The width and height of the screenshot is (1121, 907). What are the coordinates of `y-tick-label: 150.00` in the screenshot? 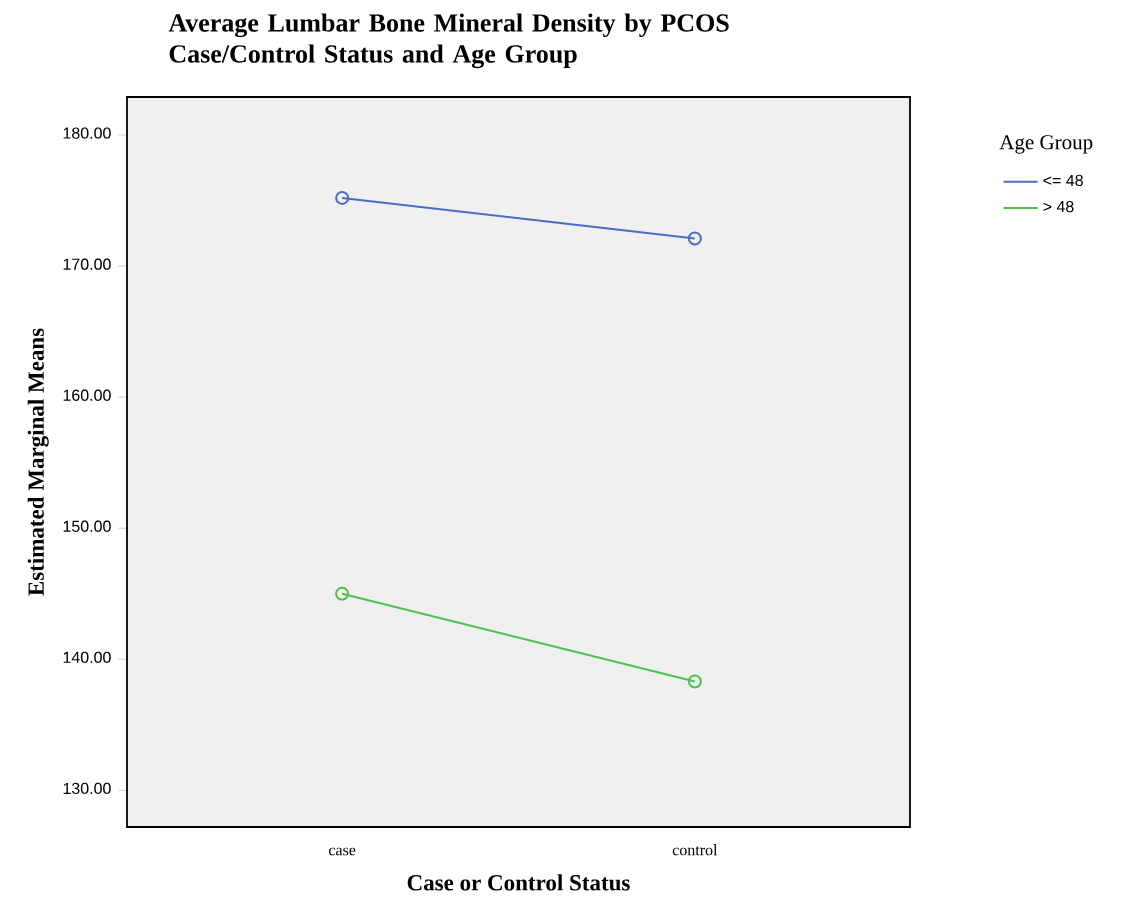 It's located at (87, 526).